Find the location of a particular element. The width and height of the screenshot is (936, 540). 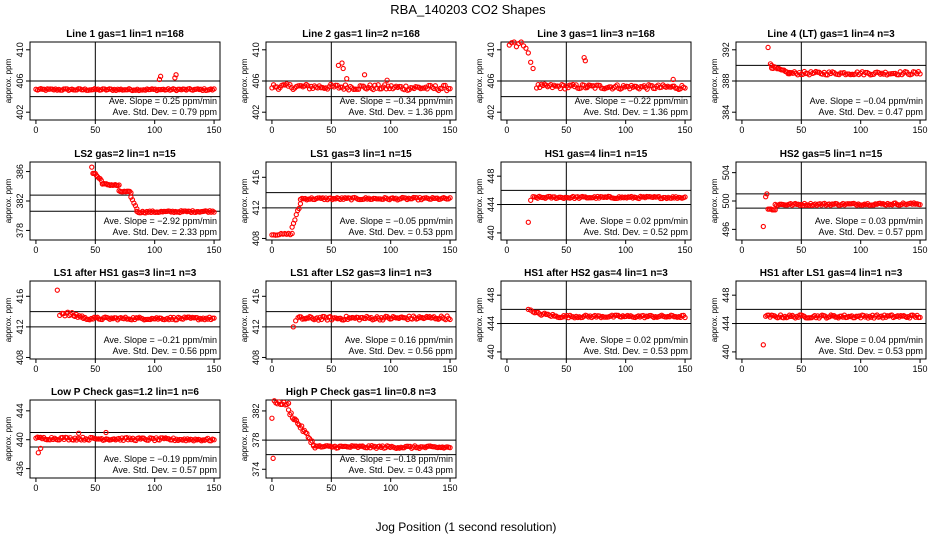

panel-title: HS1 gas=4 lin=1 n=15 is located at coordinates (596, 154).